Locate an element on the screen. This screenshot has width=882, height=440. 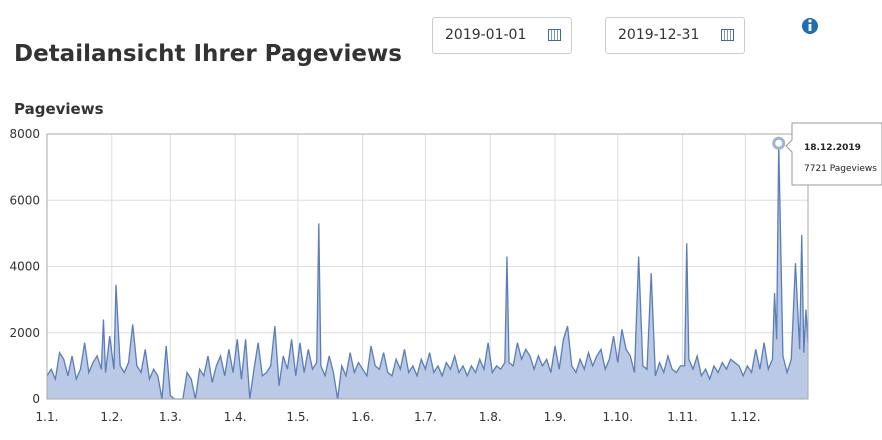
y-tick-label: 8000 is located at coordinates (24, 134).